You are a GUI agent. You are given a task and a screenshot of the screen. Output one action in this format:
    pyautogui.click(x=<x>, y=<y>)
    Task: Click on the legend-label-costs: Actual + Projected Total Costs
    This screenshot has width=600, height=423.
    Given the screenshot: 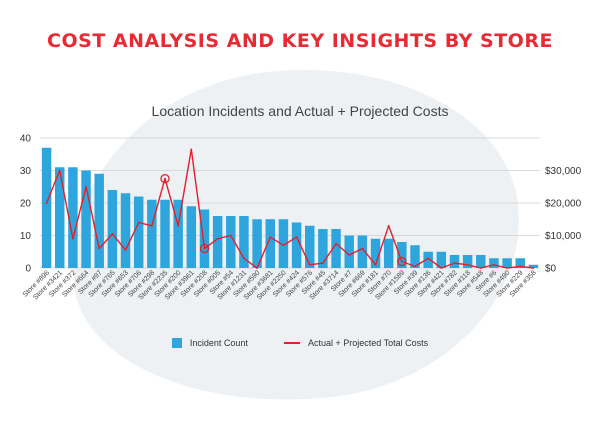 What is the action you would take?
    pyautogui.click(x=368, y=343)
    